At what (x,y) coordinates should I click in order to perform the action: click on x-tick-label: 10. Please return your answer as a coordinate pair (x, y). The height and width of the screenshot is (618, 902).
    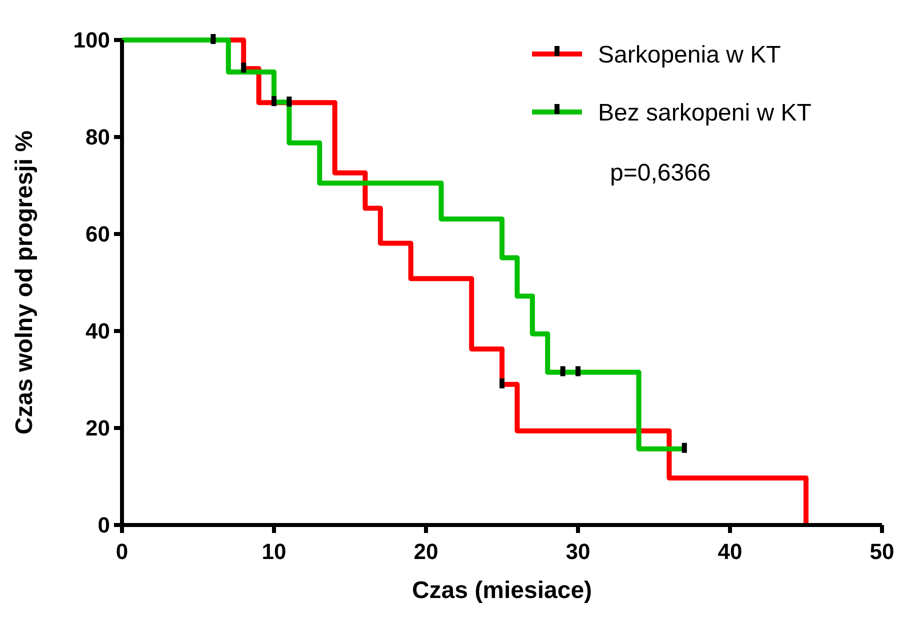
    Looking at the image, I should click on (274, 551).